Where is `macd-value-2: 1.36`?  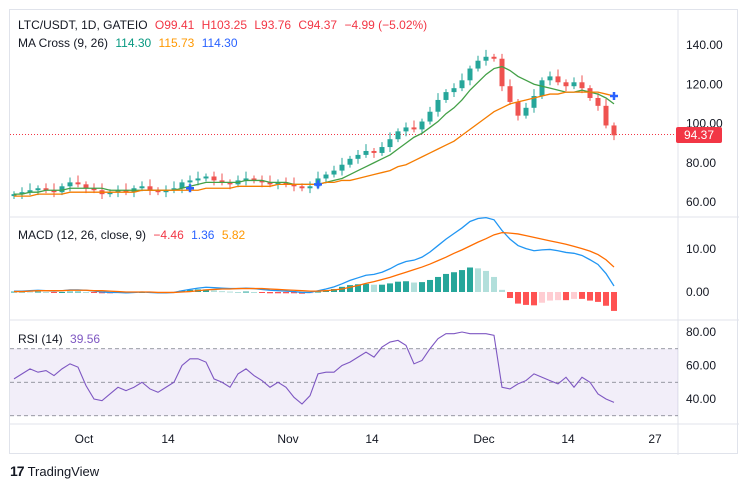 macd-value-2: 1.36 is located at coordinates (203, 235).